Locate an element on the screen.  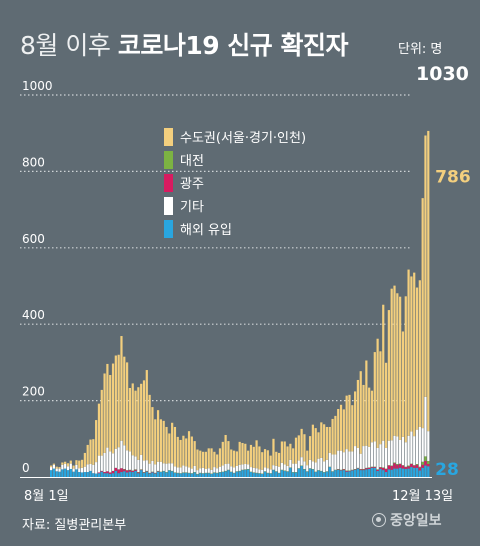
legend-label: 광주 is located at coordinates (192, 184).